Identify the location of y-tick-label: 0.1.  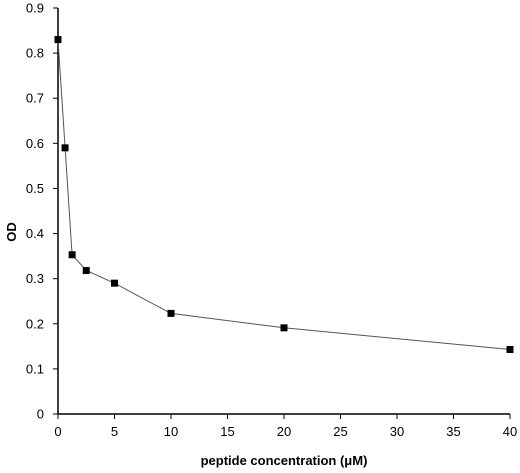
(35, 368).